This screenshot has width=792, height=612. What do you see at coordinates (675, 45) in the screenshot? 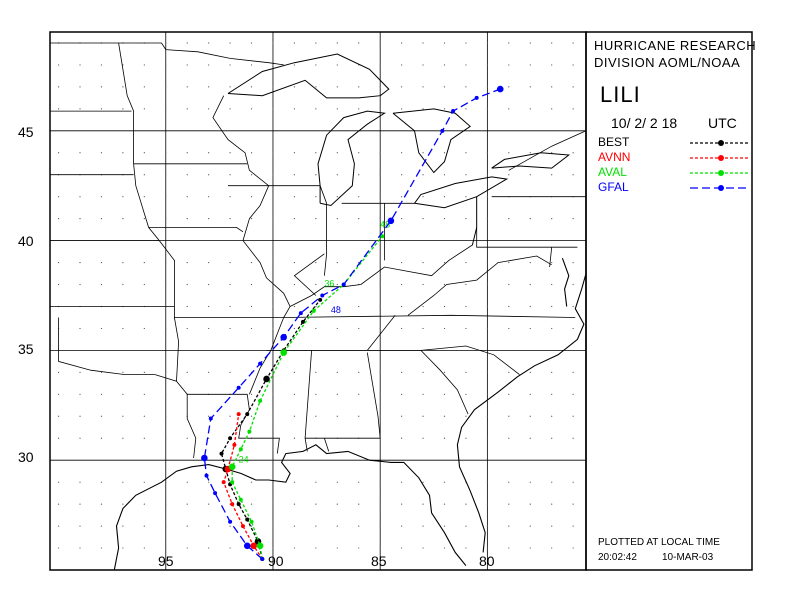
I see `org-line-1: HURRICANE RESEARCH` at bounding box center [675, 45].